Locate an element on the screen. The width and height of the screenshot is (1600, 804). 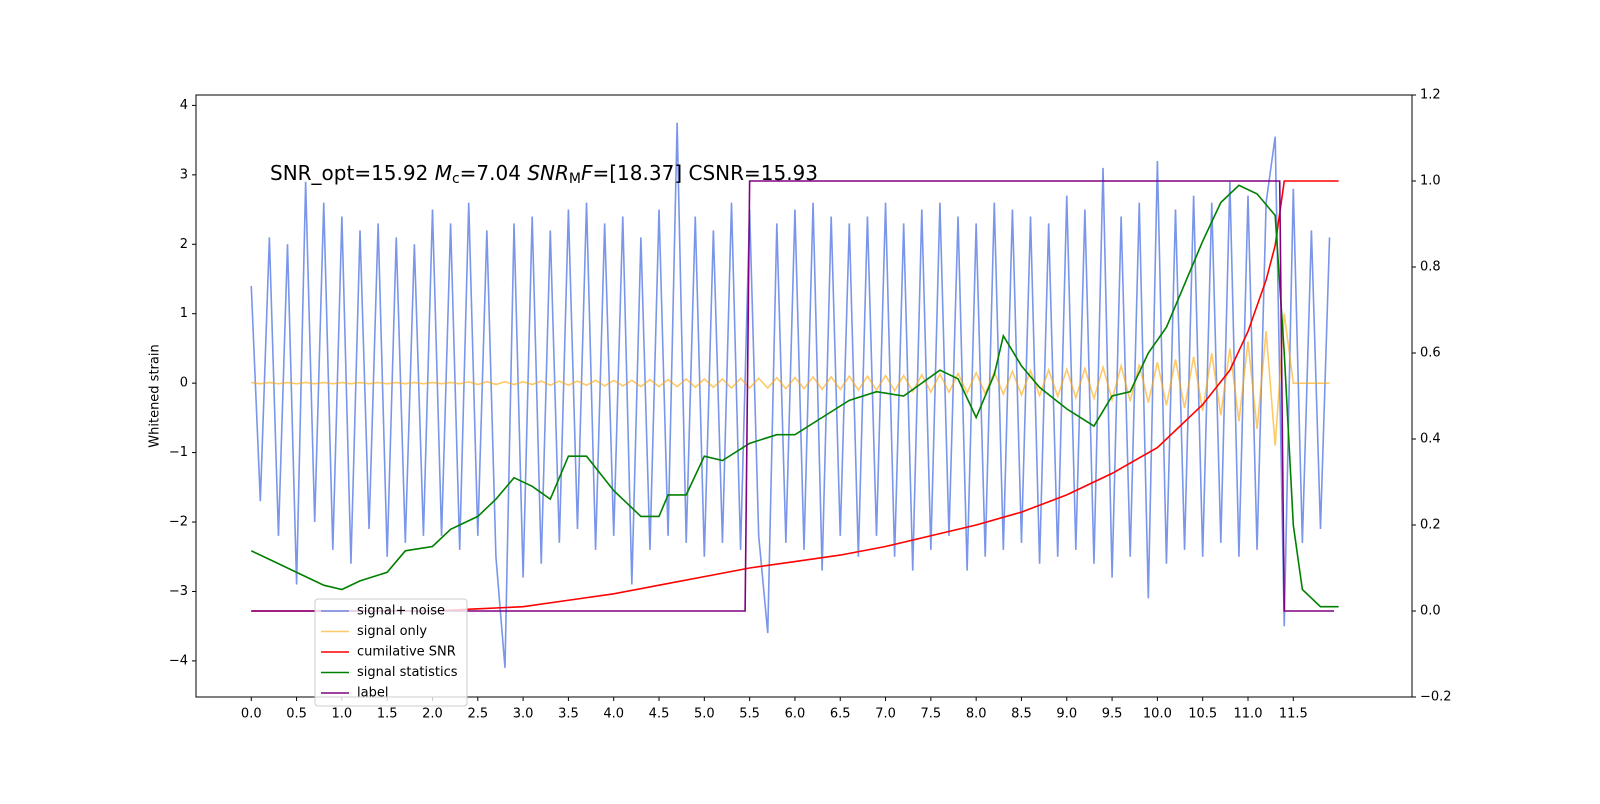
x-tick-label: 7.5 is located at coordinates (931, 714).